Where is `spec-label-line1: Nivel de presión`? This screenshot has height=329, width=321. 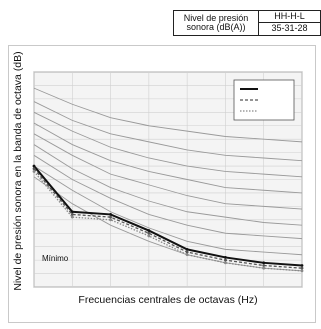 spec-label-line1: Nivel de presión is located at coordinates (216, 17).